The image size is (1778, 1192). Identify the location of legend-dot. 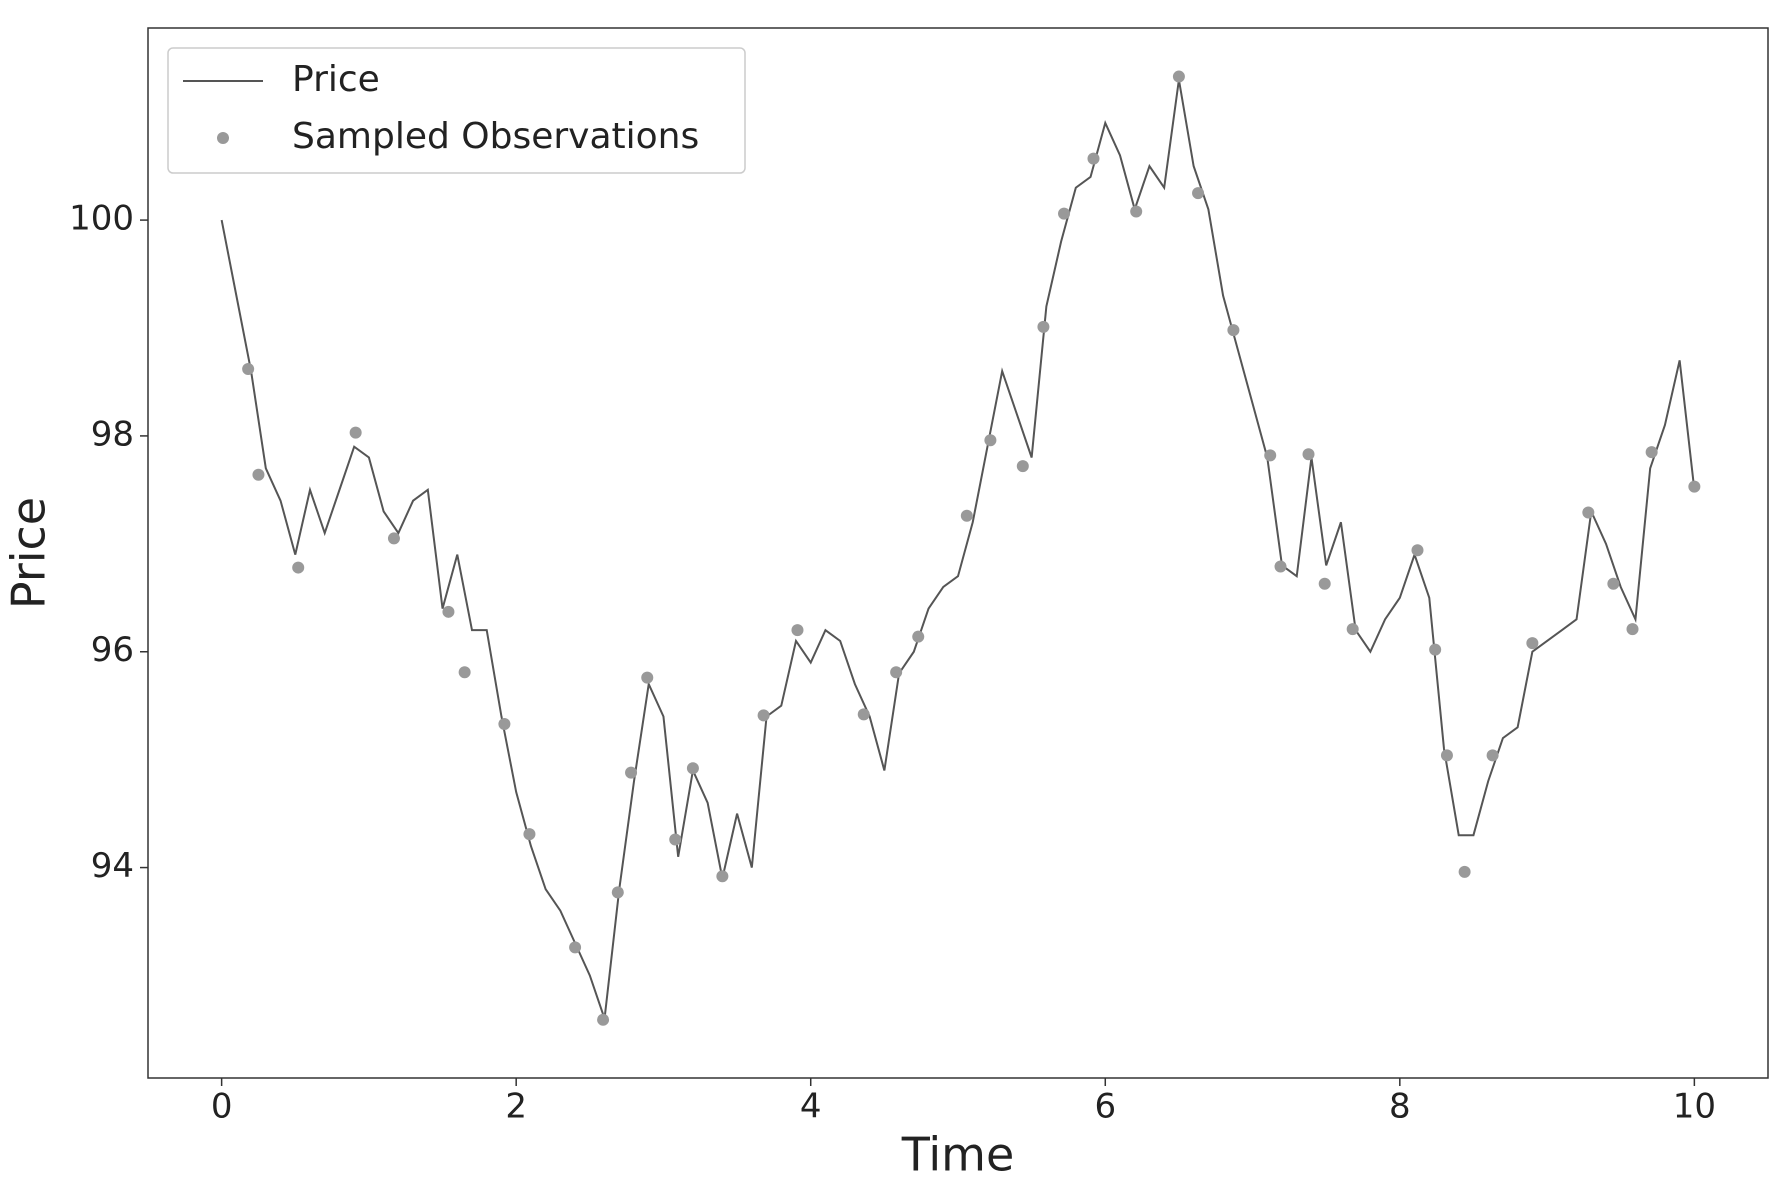
(223, 138).